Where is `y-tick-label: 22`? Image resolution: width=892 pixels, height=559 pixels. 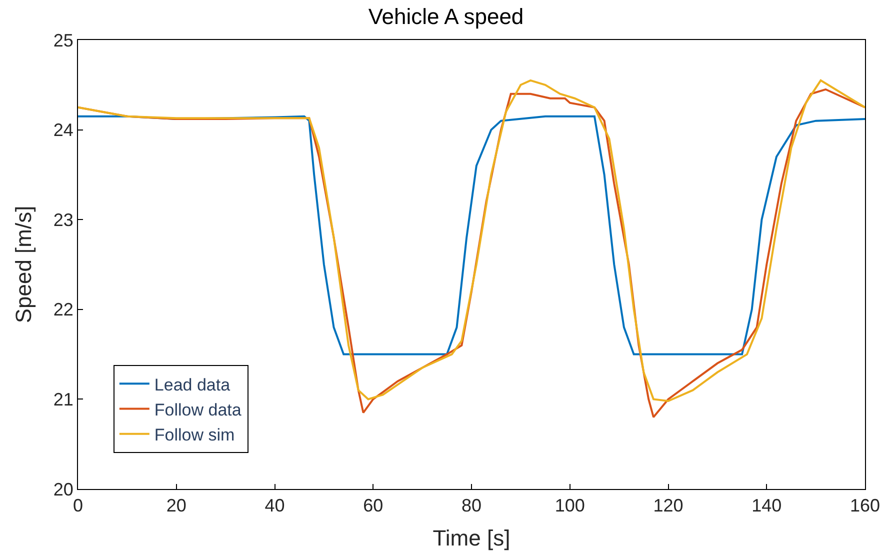 y-tick-label: 22 is located at coordinates (63, 310).